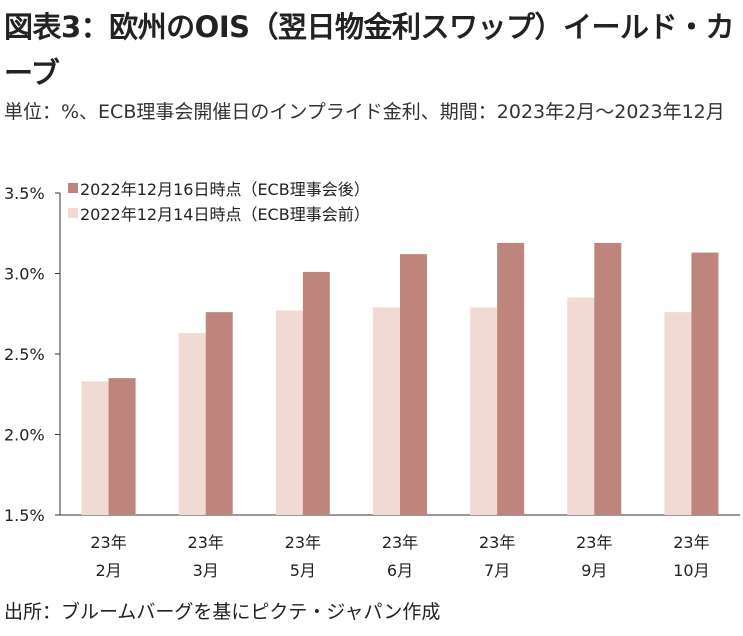 The height and width of the screenshot is (636, 743). What do you see at coordinates (206, 570) in the screenshot?
I see `x-tick-label-month: 3月` at bounding box center [206, 570].